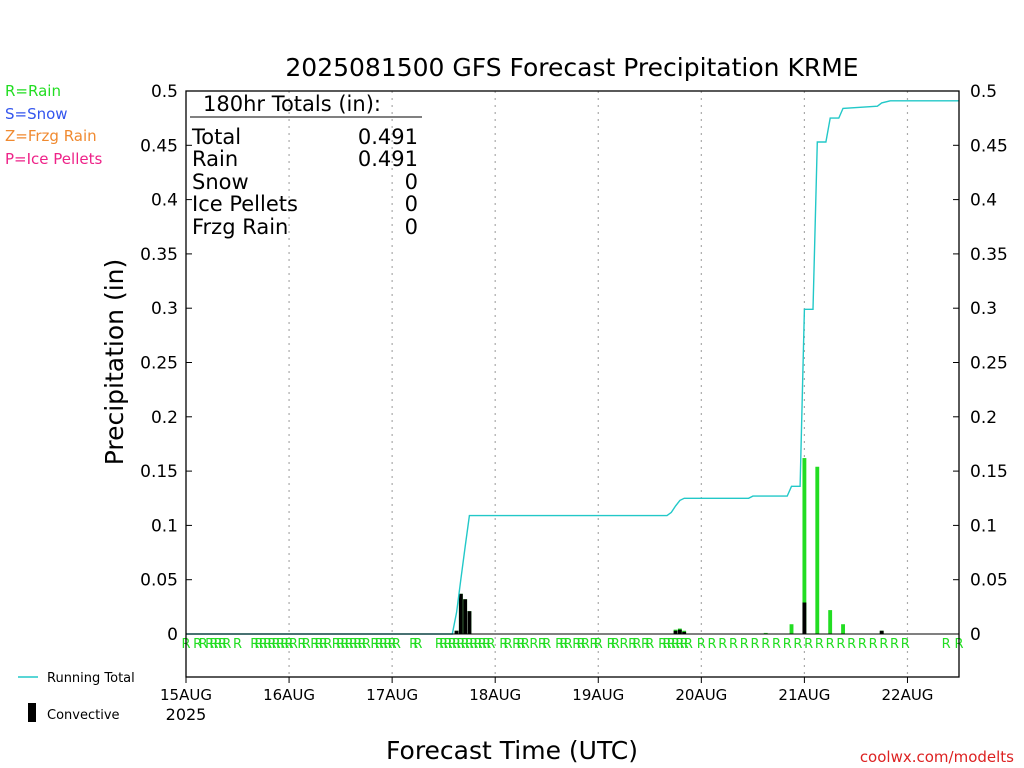  What do you see at coordinates (701, 695) in the screenshot?
I see `x-tick-label: 20AUG` at bounding box center [701, 695].